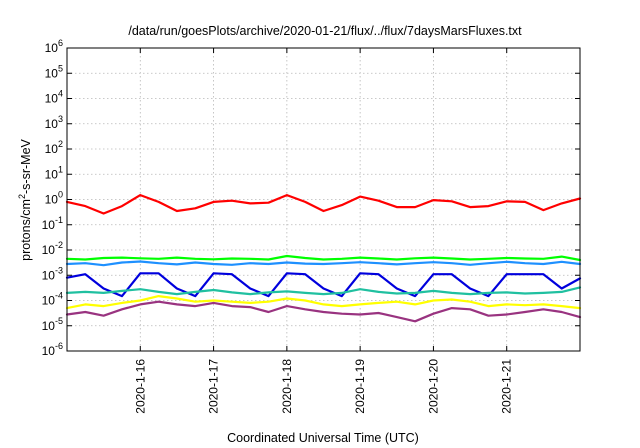 The height and width of the screenshot is (448, 640). I want to click on y-tick-label: 10⁻³, so click(52, 273).